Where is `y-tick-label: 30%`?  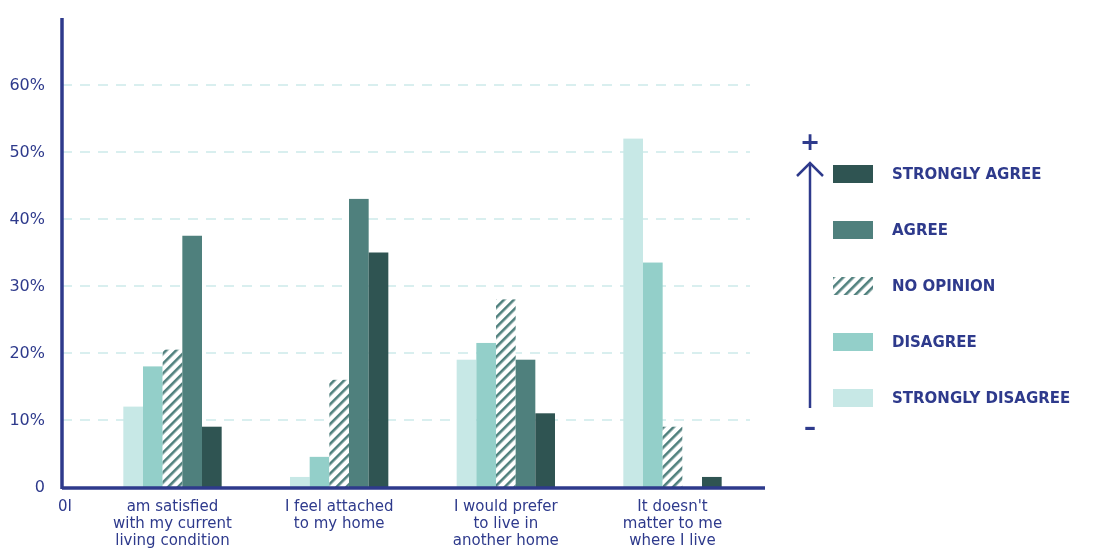 y-tick-label: 30% is located at coordinates (27, 285).